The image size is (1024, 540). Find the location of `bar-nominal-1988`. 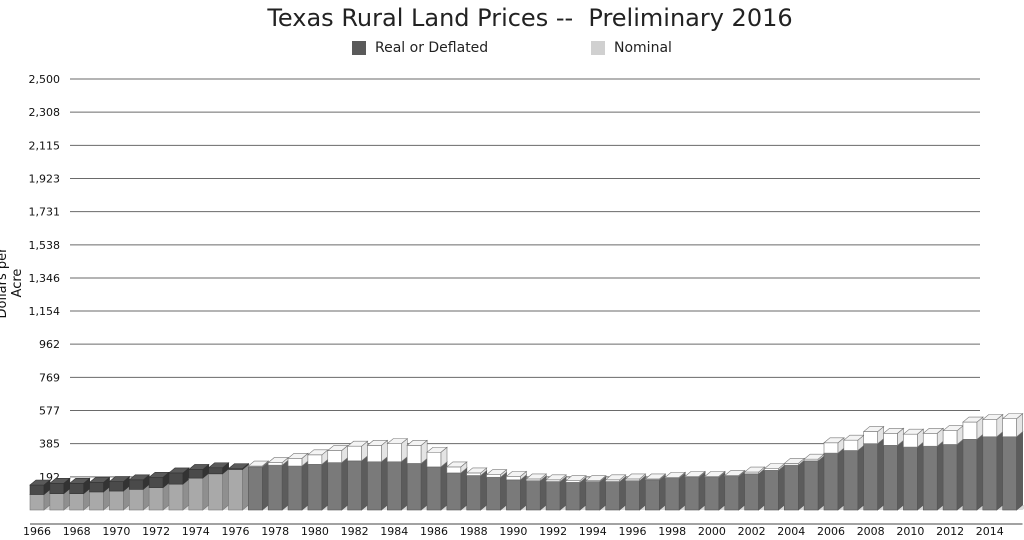

bar-nominal-1988 is located at coordinates (476, 472).